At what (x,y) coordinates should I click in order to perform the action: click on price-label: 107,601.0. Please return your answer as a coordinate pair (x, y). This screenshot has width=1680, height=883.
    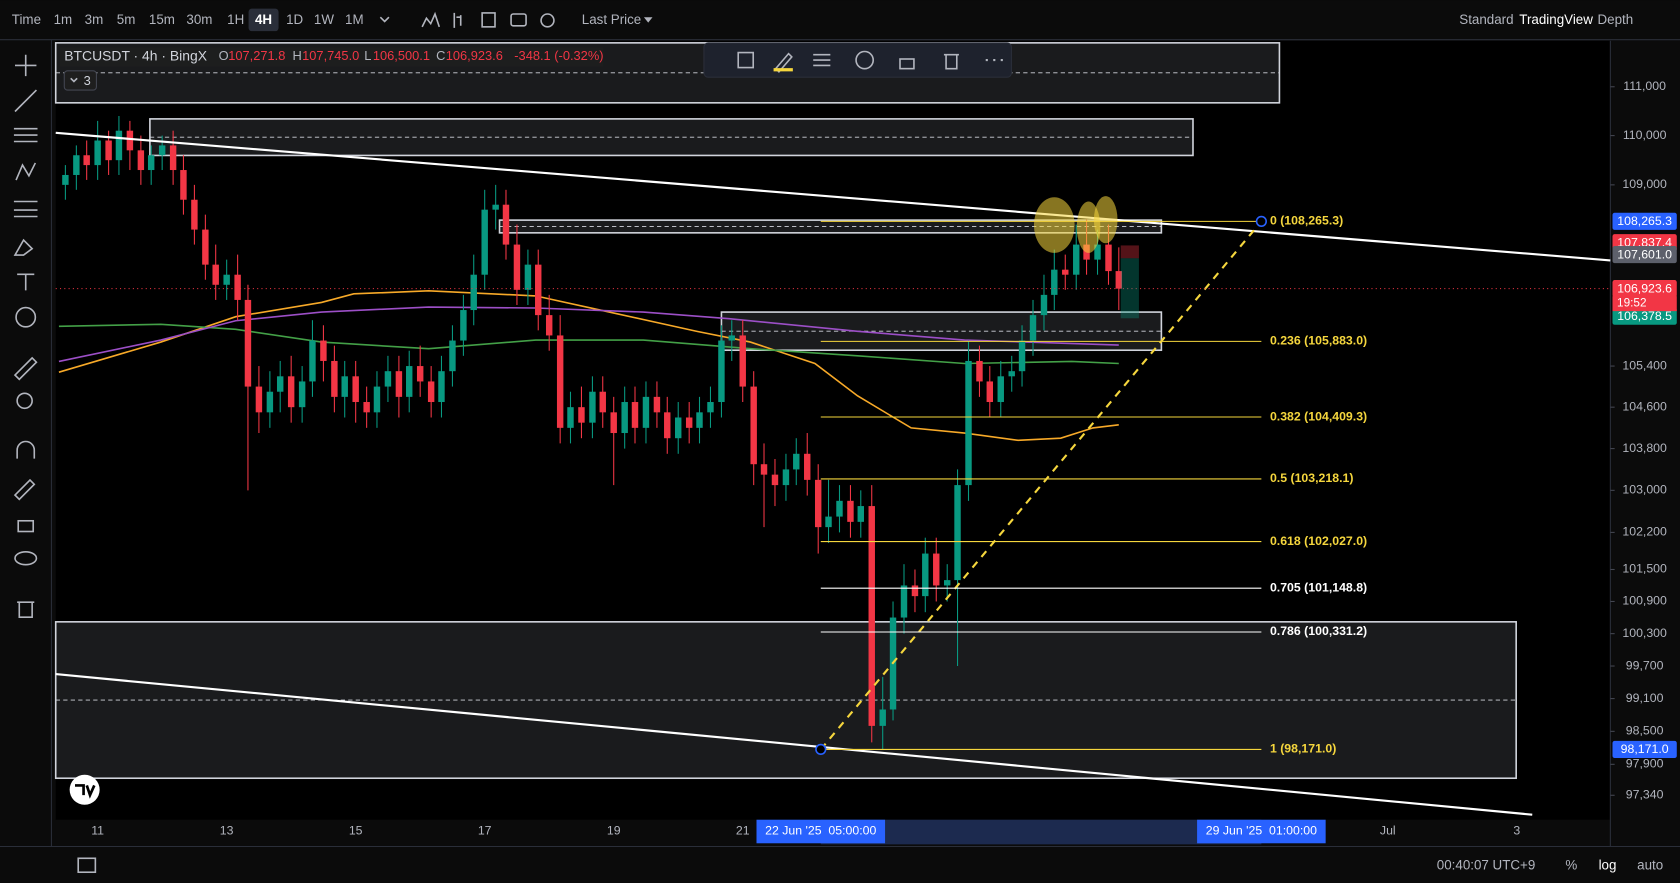
    Looking at the image, I should click on (1644, 254).